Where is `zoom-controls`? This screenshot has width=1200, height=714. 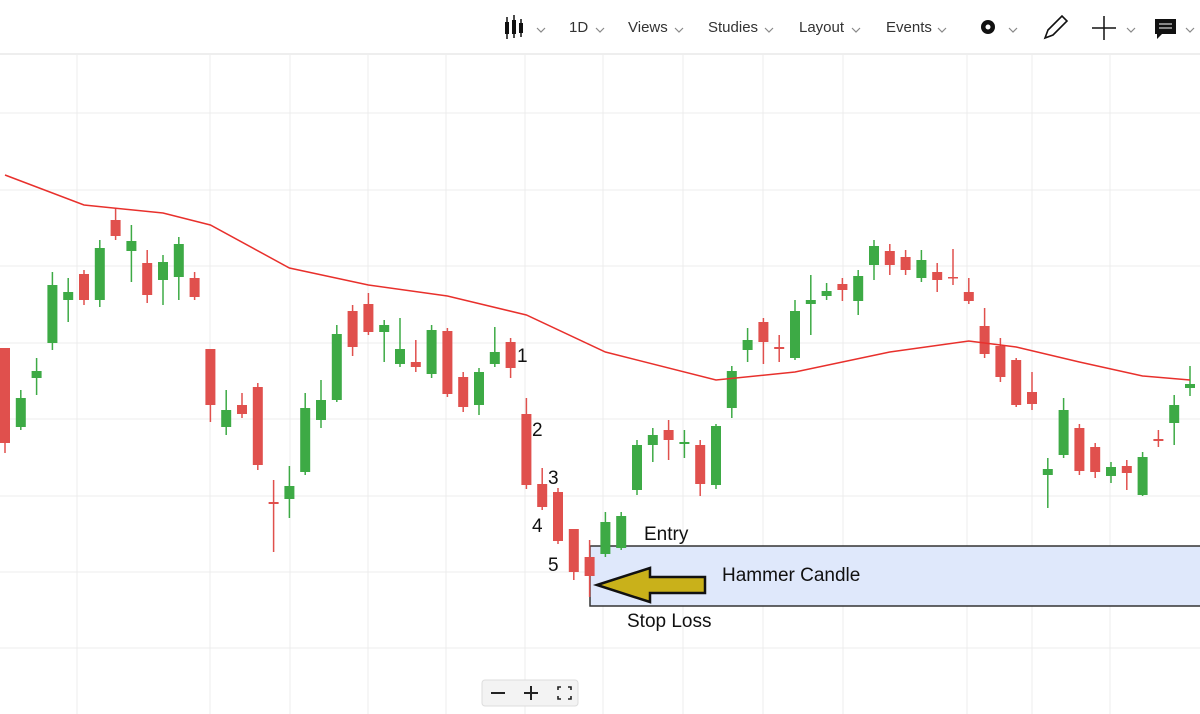
zoom-controls is located at coordinates (530, 693).